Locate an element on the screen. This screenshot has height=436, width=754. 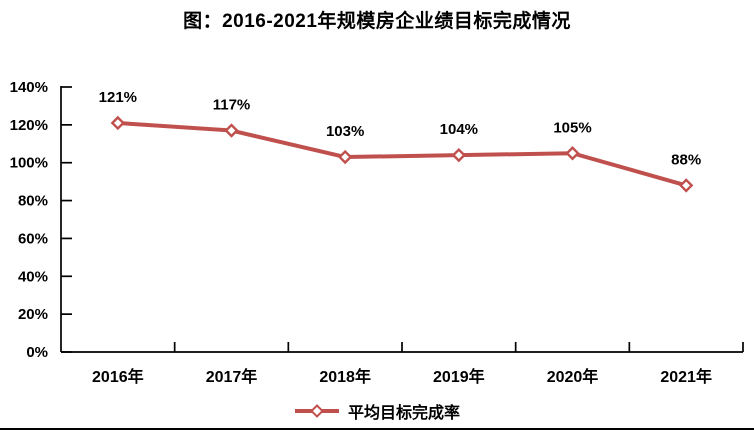
y-axis-tick-label: 100% is located at coordinates (29, 163).